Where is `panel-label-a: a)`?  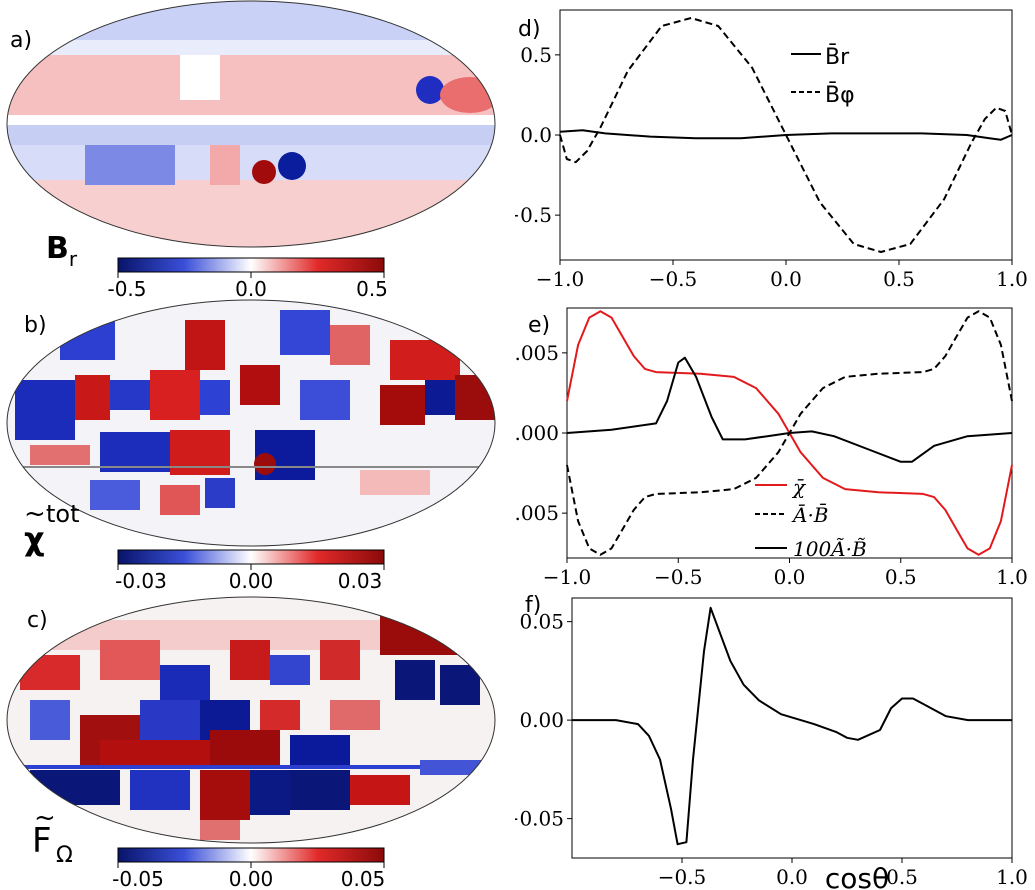 panel-label-a: a) is located at coordinates (21, 40).